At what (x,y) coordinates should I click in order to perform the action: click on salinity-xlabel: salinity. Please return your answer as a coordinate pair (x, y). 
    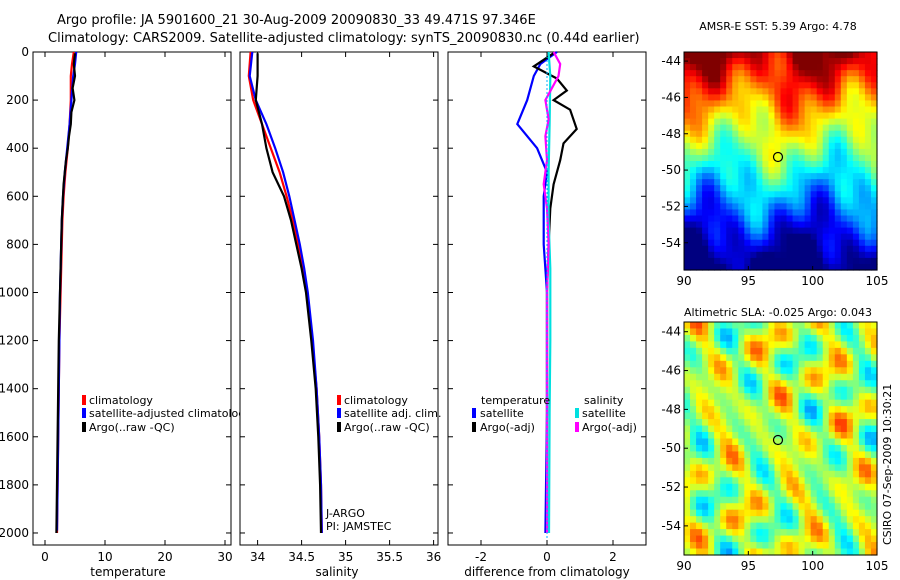
    Looking at the image, I should click on (336, 572).